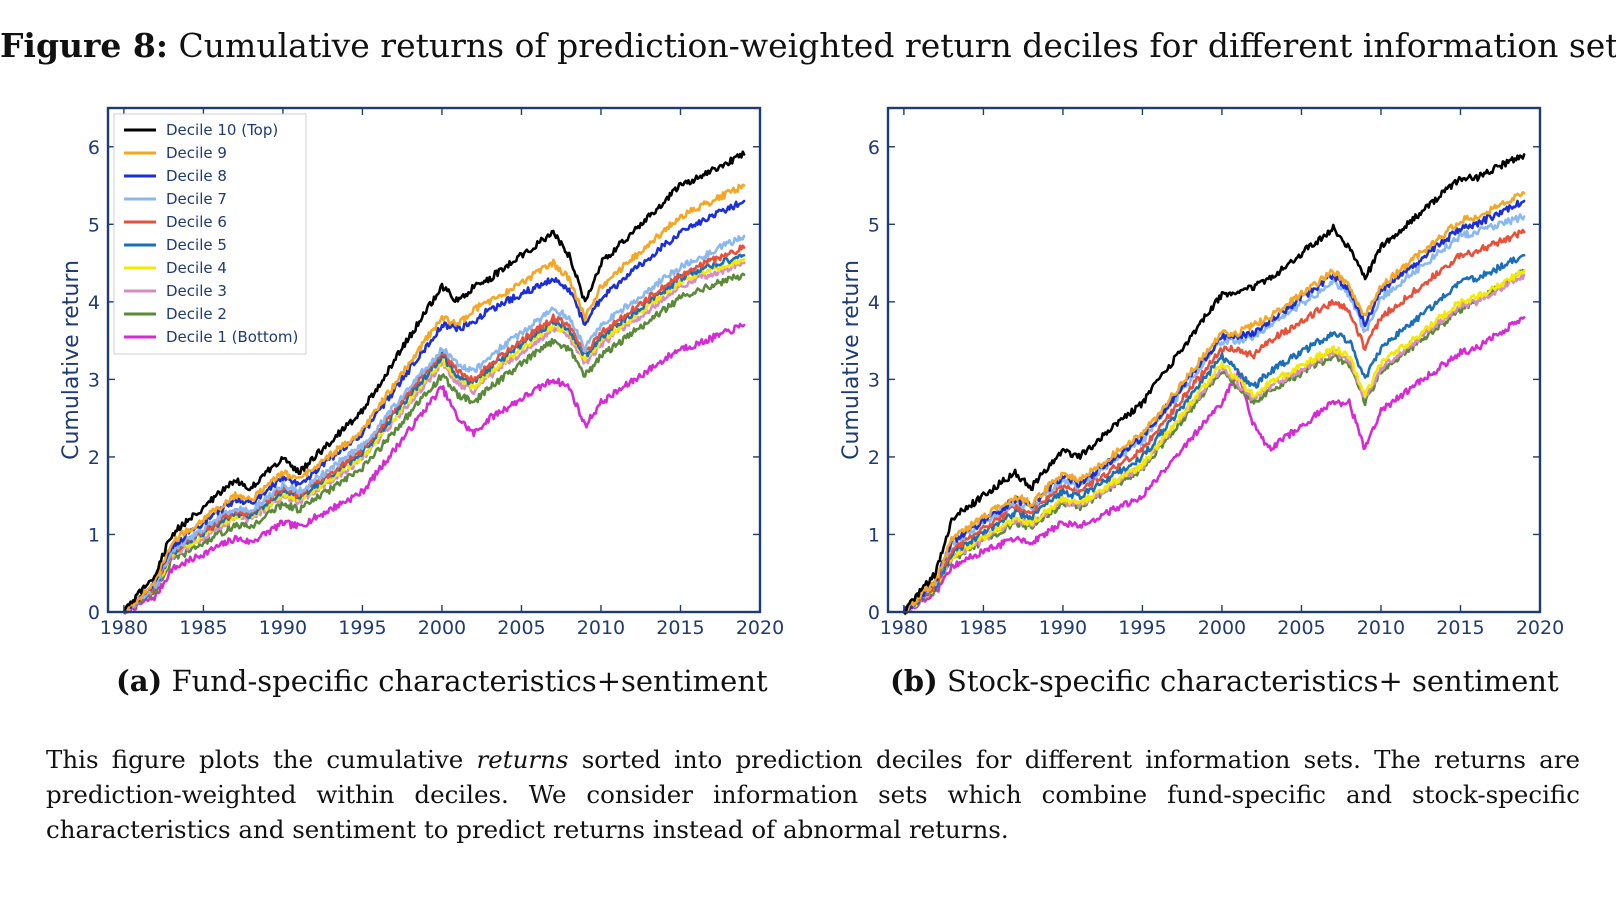  I want to click on legend-label: Decile 10 (Top), so click(222, 130).